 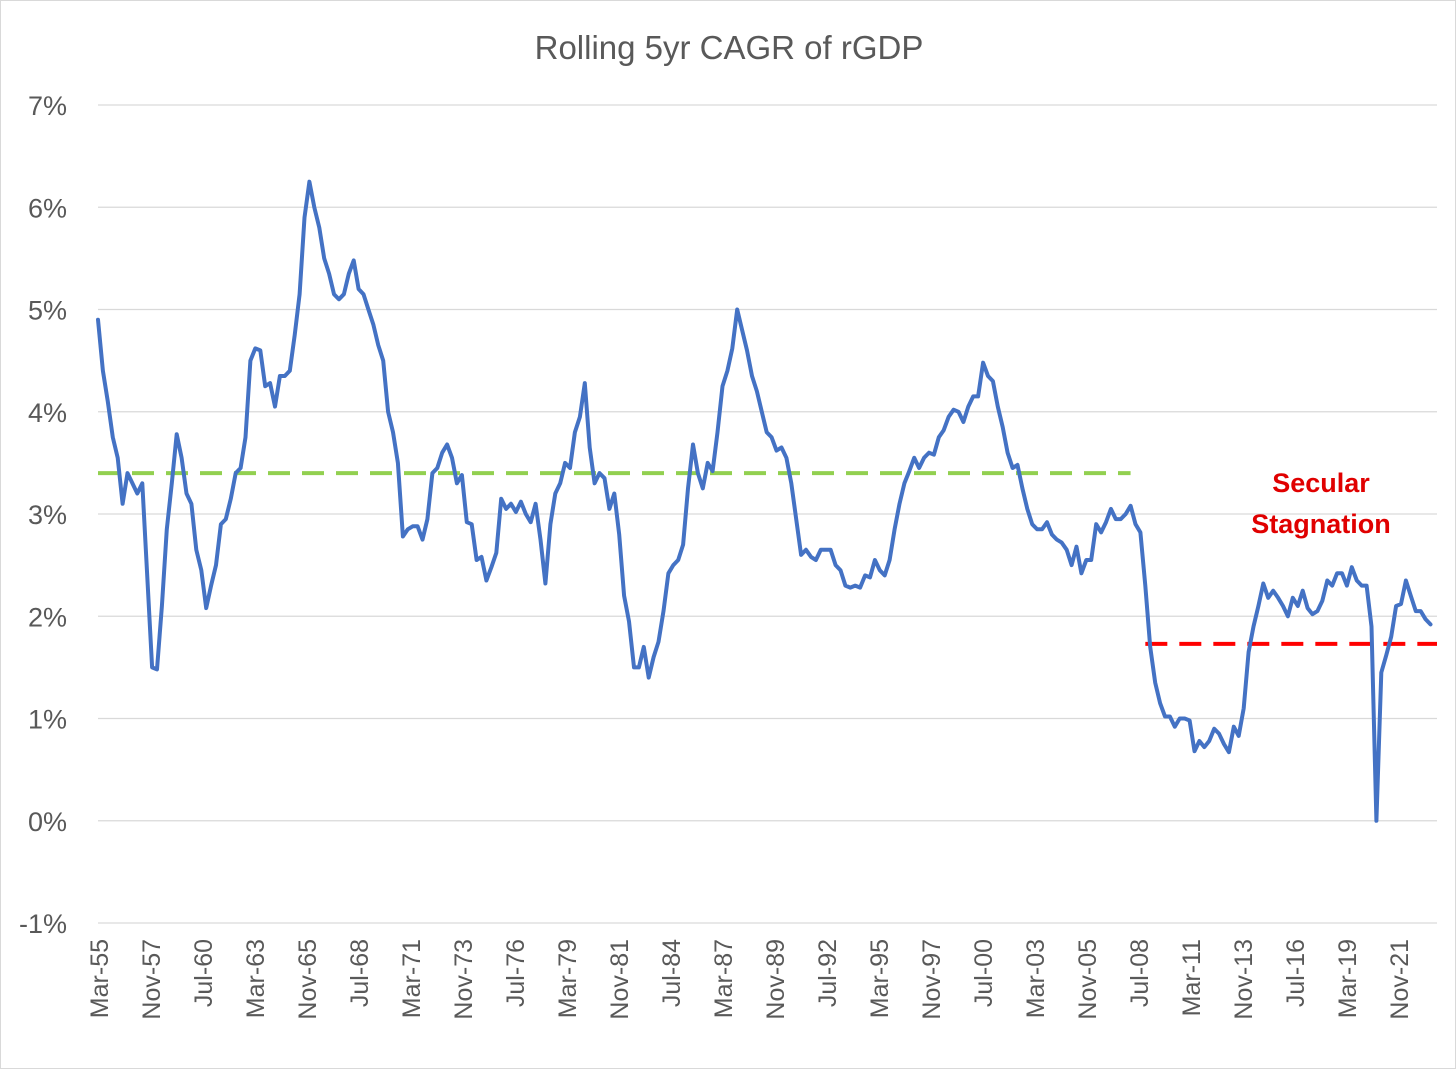 What do you see at coordinates (724, 978) in the screenshot?
I see `x-tick-label: Mar-87` at bounding box center [724, 978].